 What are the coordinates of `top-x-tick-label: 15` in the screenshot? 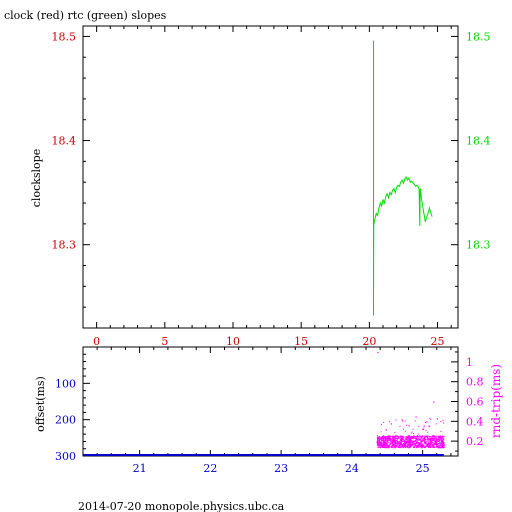 It's located at (301, 341).